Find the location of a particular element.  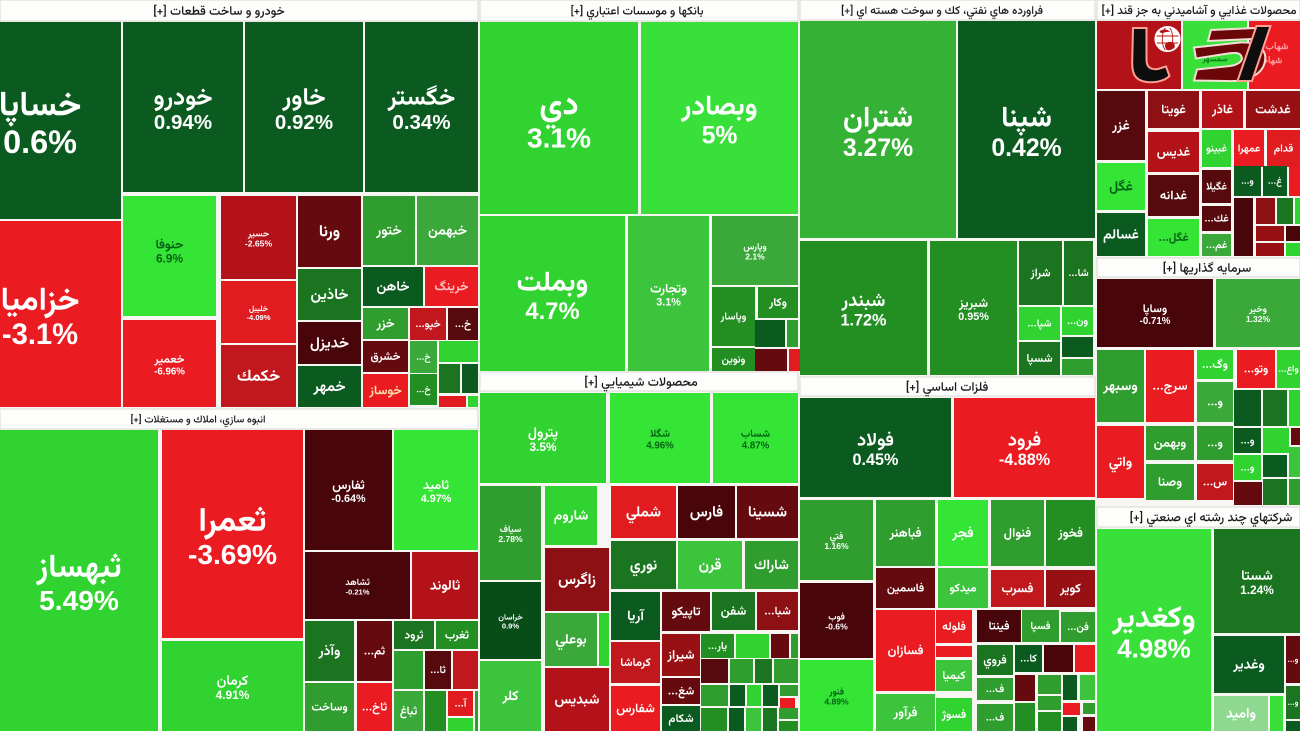

svg-text: 1.72% is located at coordinates (864, 320).